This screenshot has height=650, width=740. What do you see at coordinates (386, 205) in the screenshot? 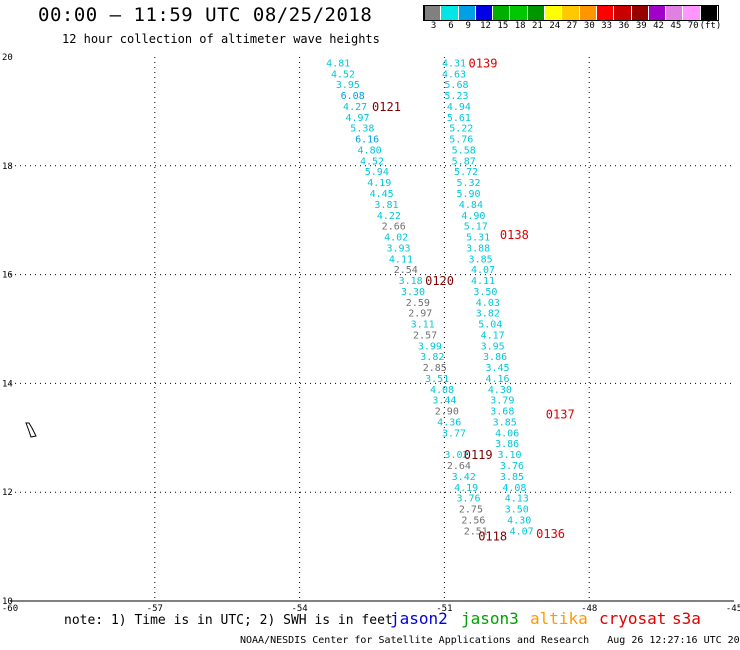
I see `wave-height-value: 3.81` at bounding box center [386, 205].